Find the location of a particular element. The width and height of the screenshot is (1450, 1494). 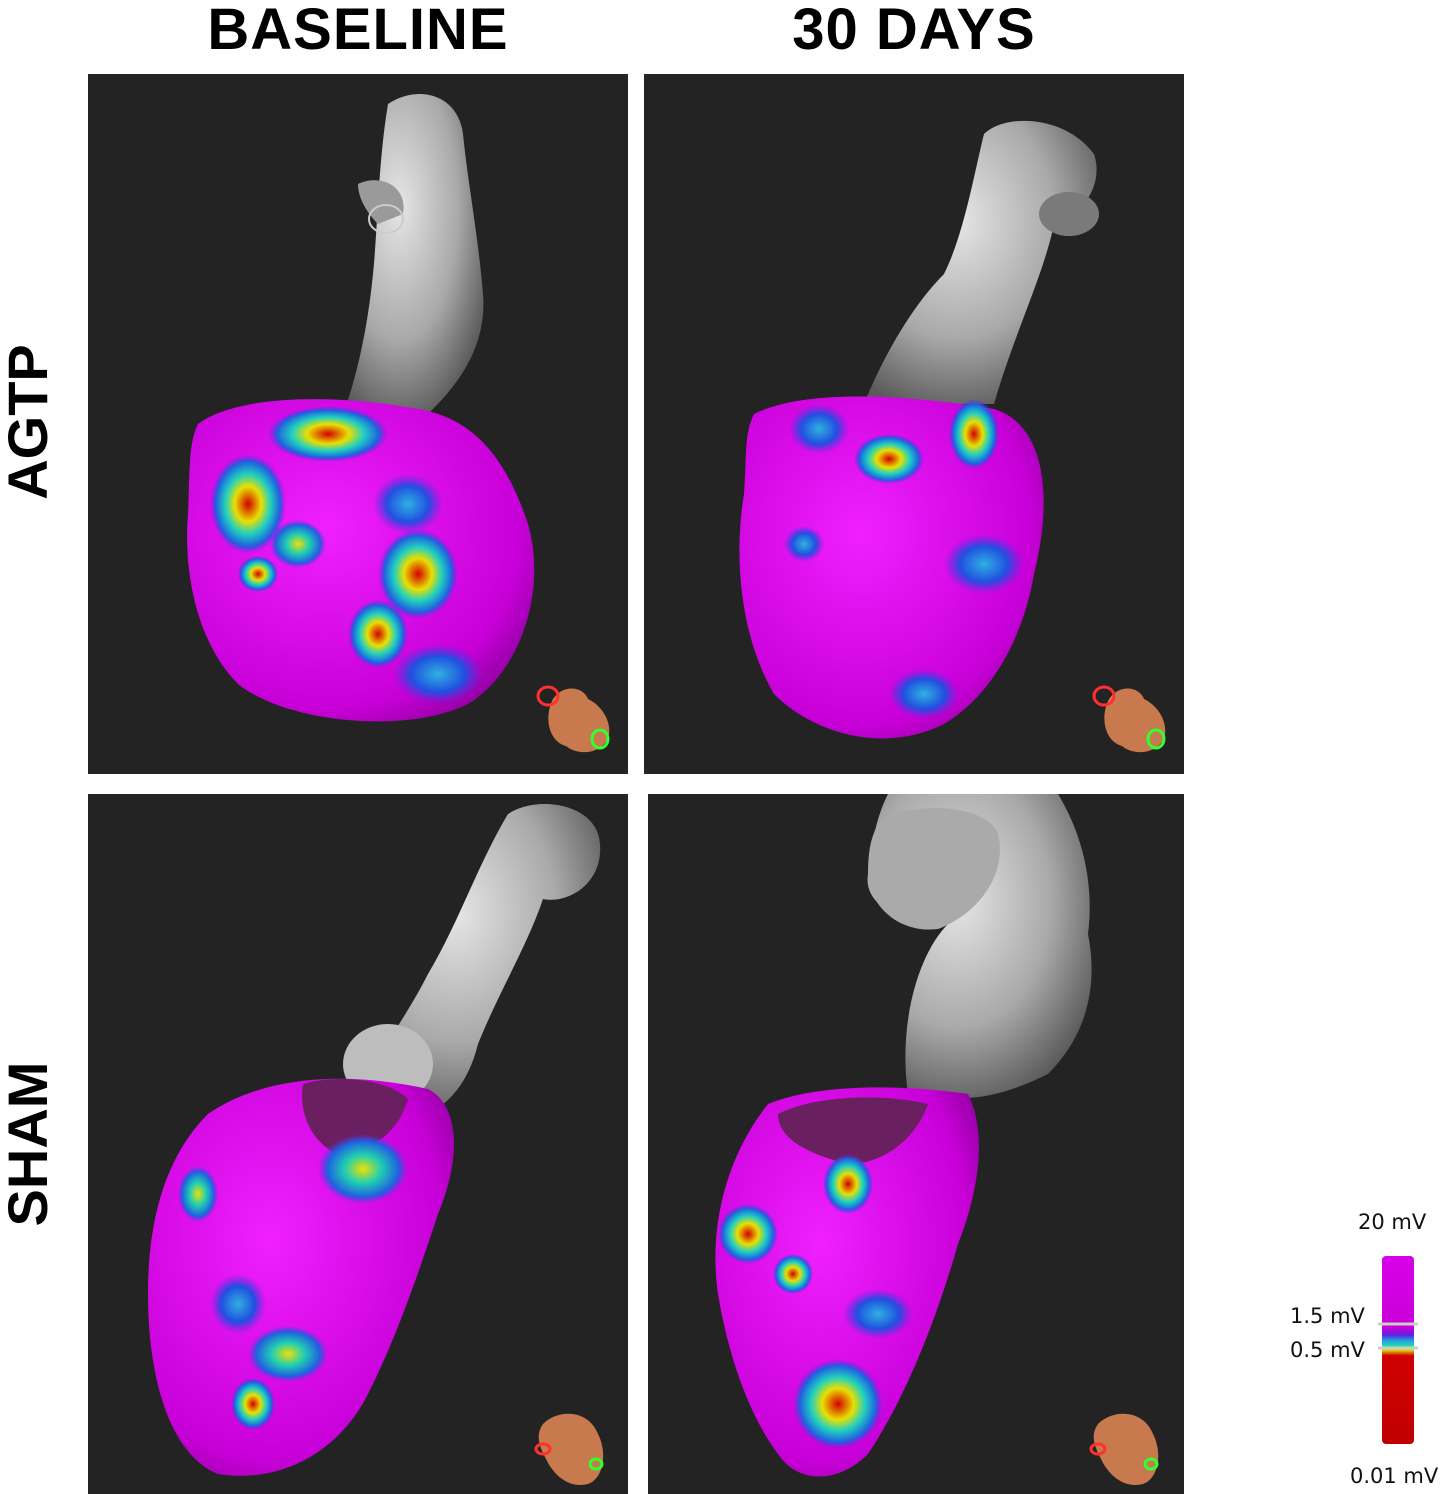

legend-label-20mv: 20 mV is located at coordinates (1392, 1222).